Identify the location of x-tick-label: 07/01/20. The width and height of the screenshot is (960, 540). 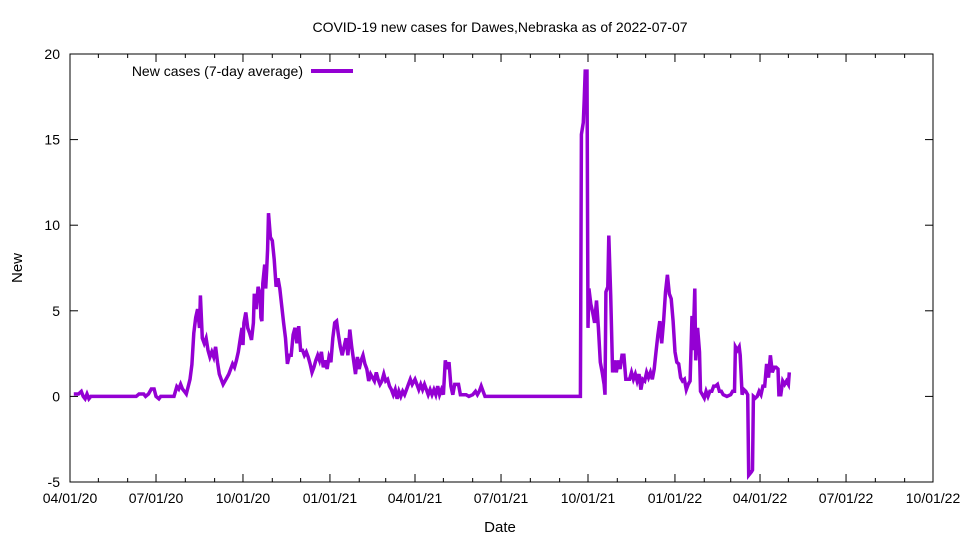
(156, 498).